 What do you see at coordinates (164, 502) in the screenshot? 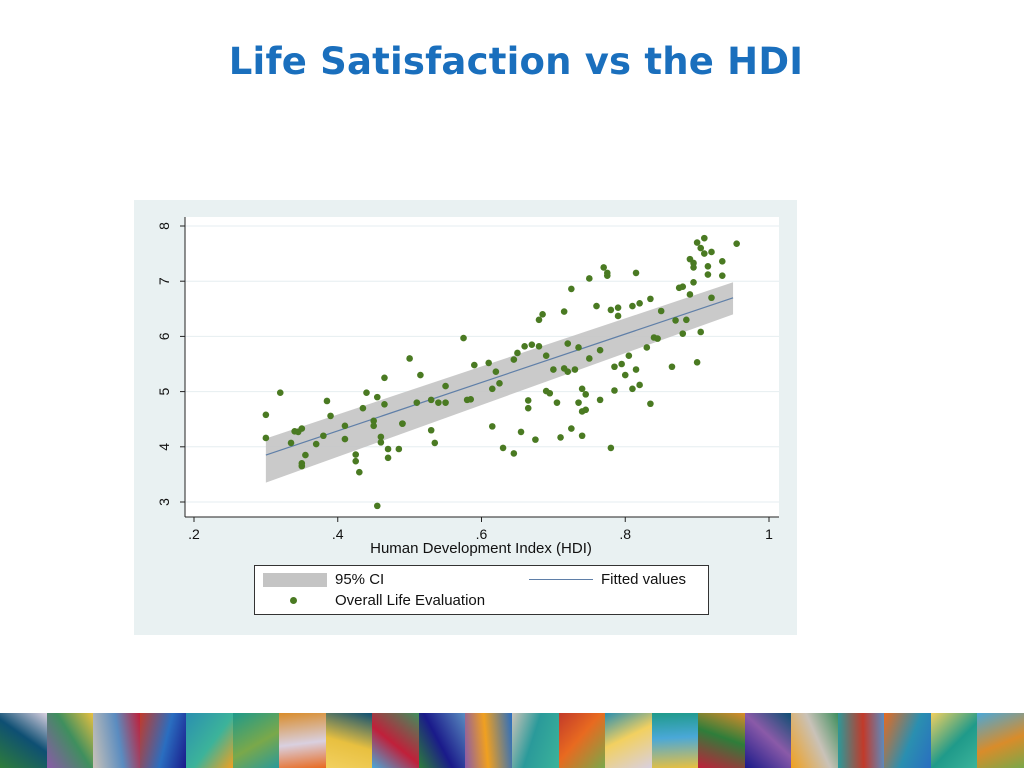
I see `y-tick-label: 3` at bounding box center [164, 502].